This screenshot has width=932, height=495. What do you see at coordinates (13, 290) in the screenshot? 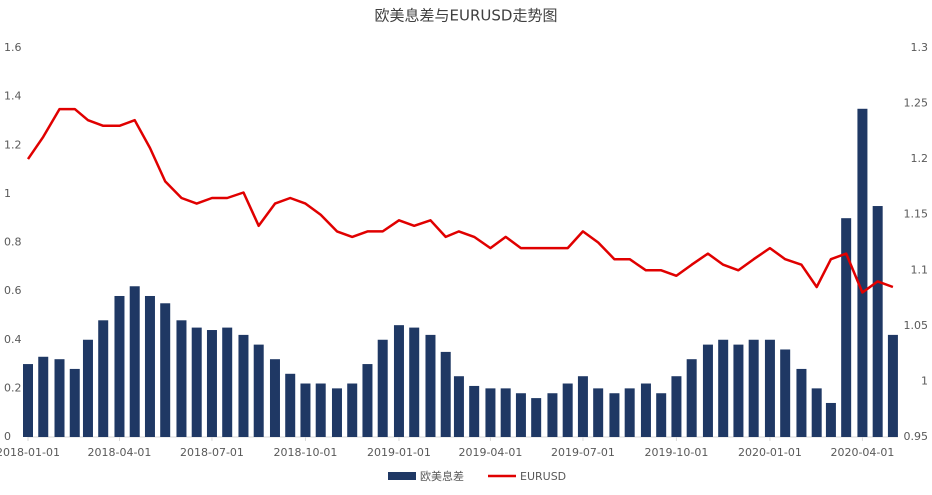
I see `y-tick-label: 0.6` at bounding box center [13, 290].